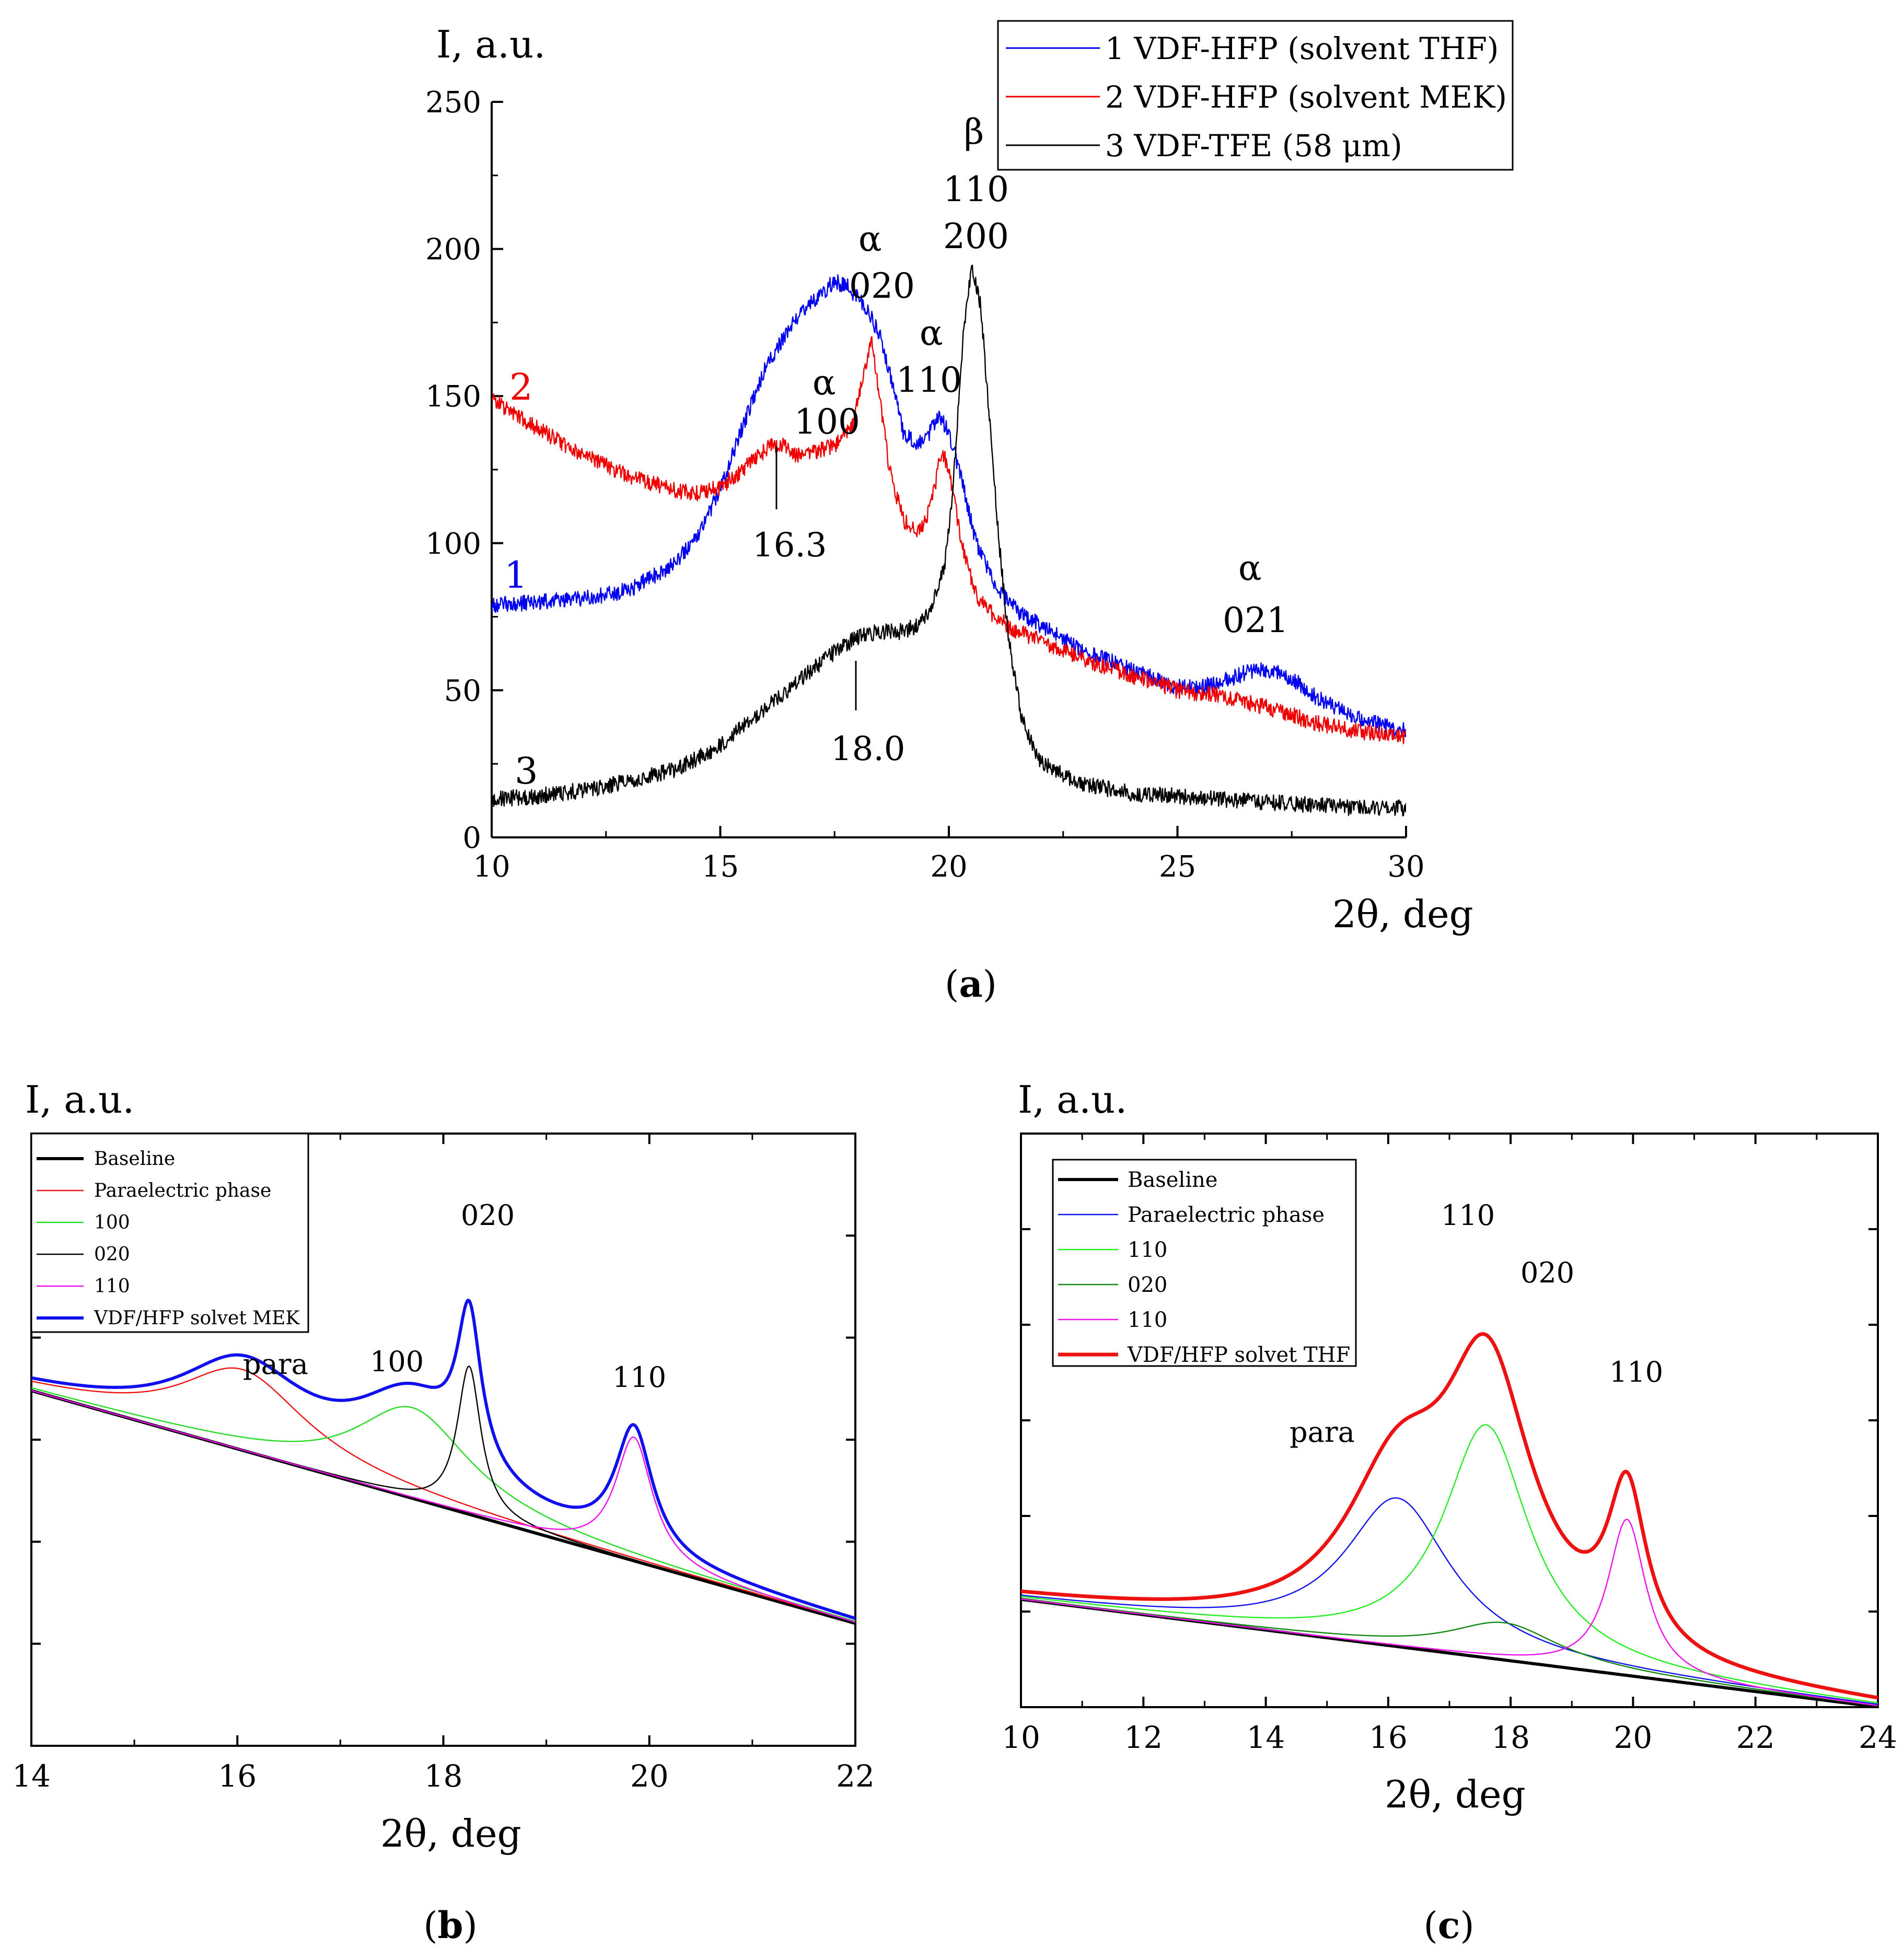 This screenshot has height=1949, width=1904. Describe the element at coordinates (453, 397) in the screenshot. I see `y-tick-label-150: 150` at that location.